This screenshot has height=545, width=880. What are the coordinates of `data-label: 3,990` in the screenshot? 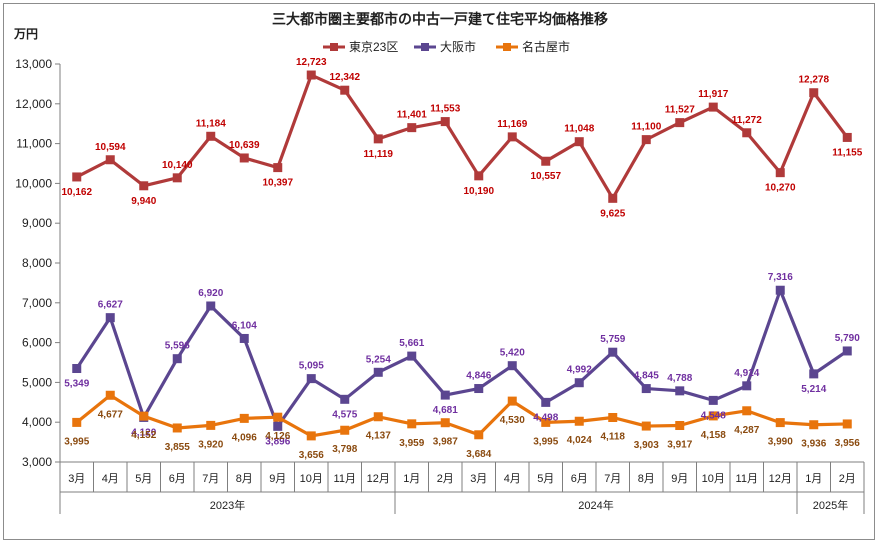 It's located at (780, 442).